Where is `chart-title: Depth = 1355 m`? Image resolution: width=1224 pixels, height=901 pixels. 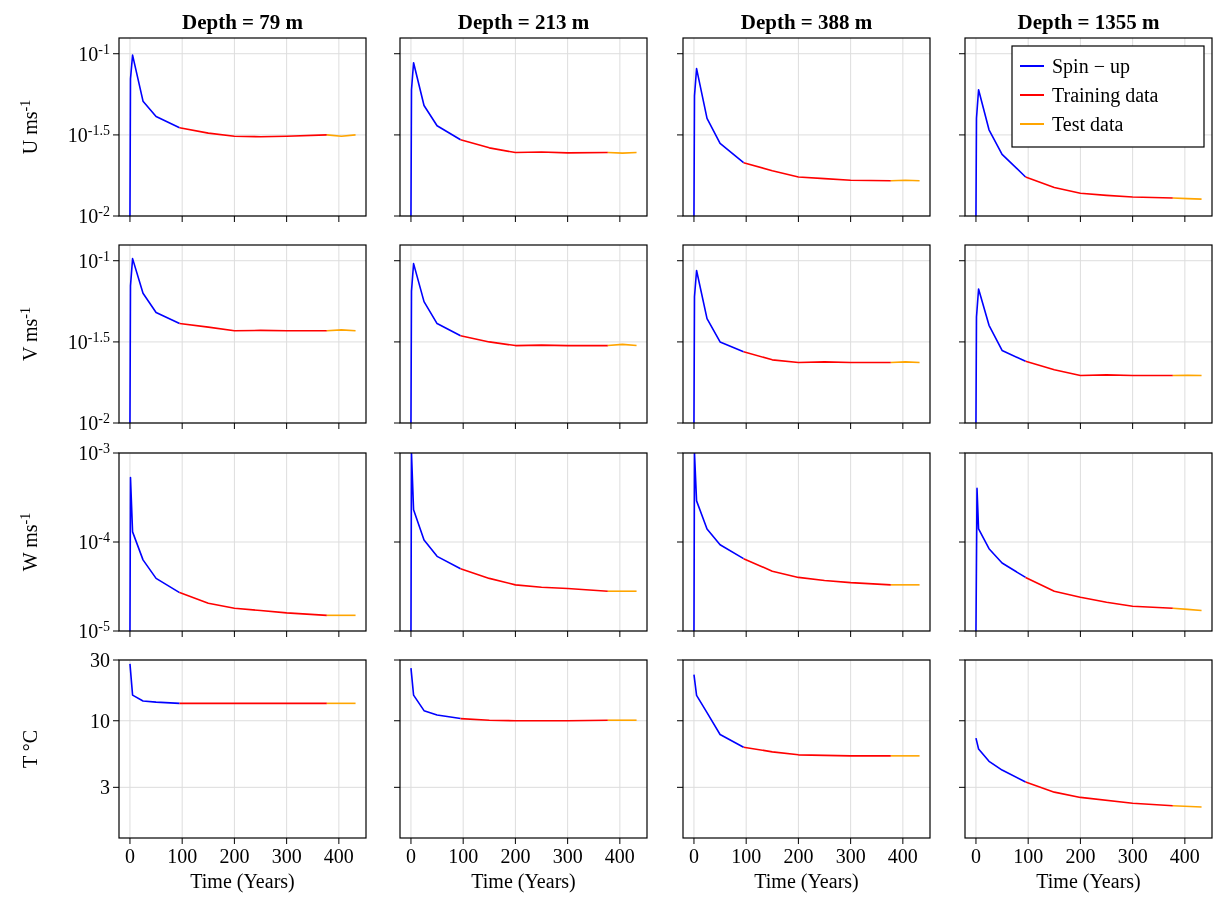
chart-title: Depth = 1355 m is located at coordinates (1089, 22).